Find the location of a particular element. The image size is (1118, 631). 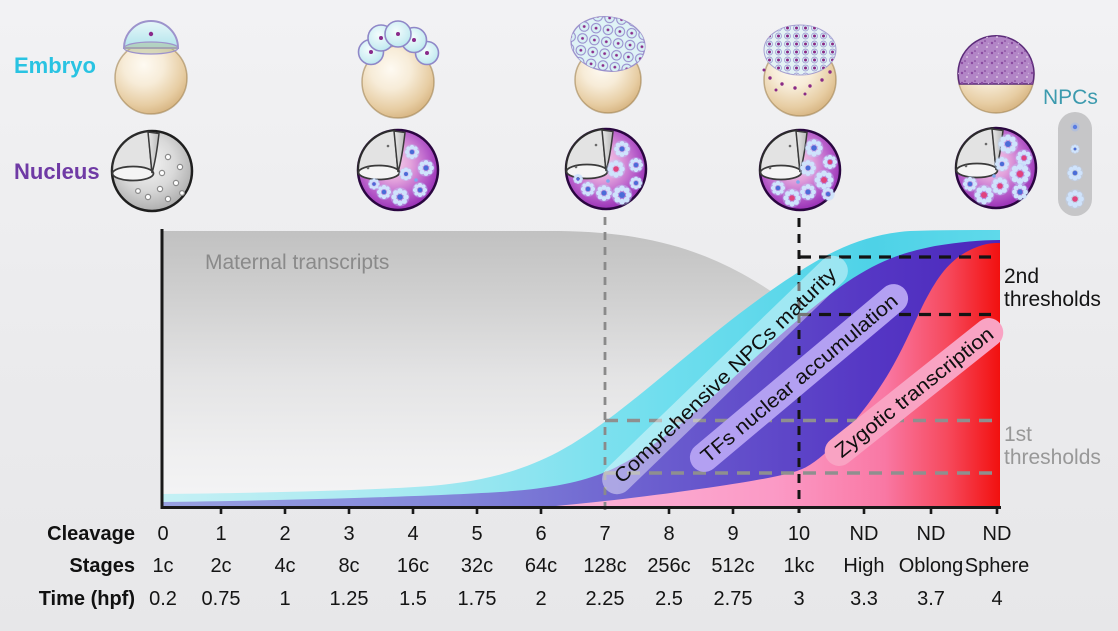

table-header-time: Time (hpf) is located at coordinates (87, 599).